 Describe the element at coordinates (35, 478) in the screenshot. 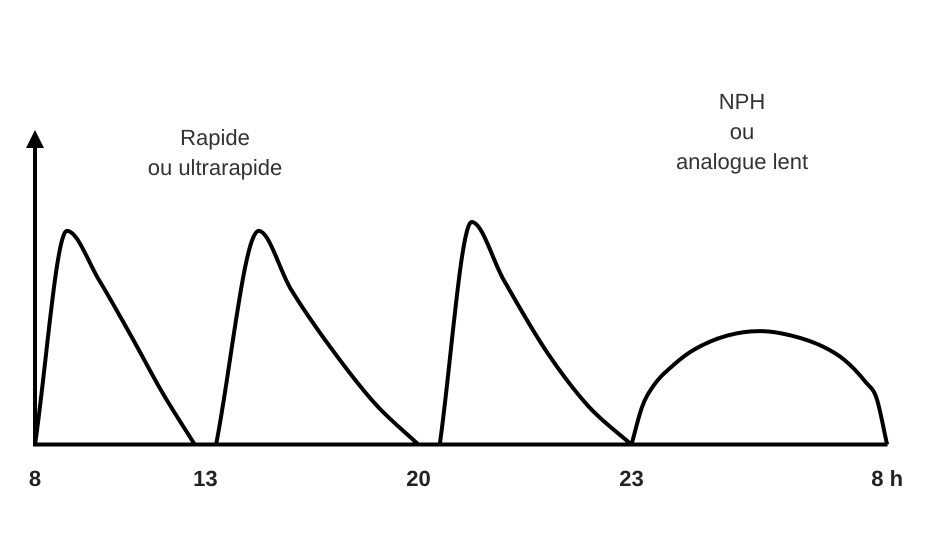

I see `x-tick-label: 8` at that location.